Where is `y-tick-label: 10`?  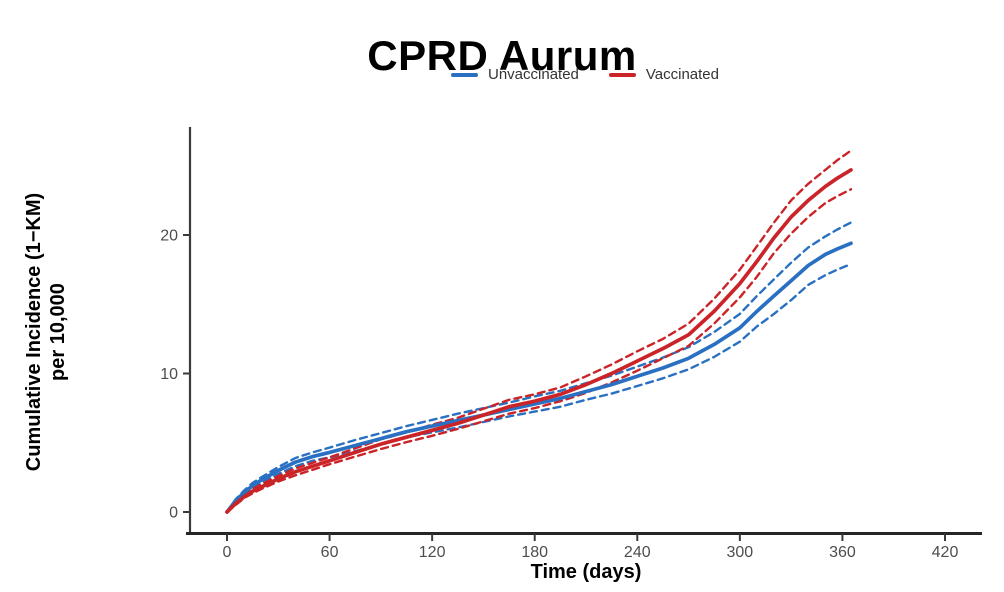 y-tick-label: 10 is located at coordinates (169, 374).